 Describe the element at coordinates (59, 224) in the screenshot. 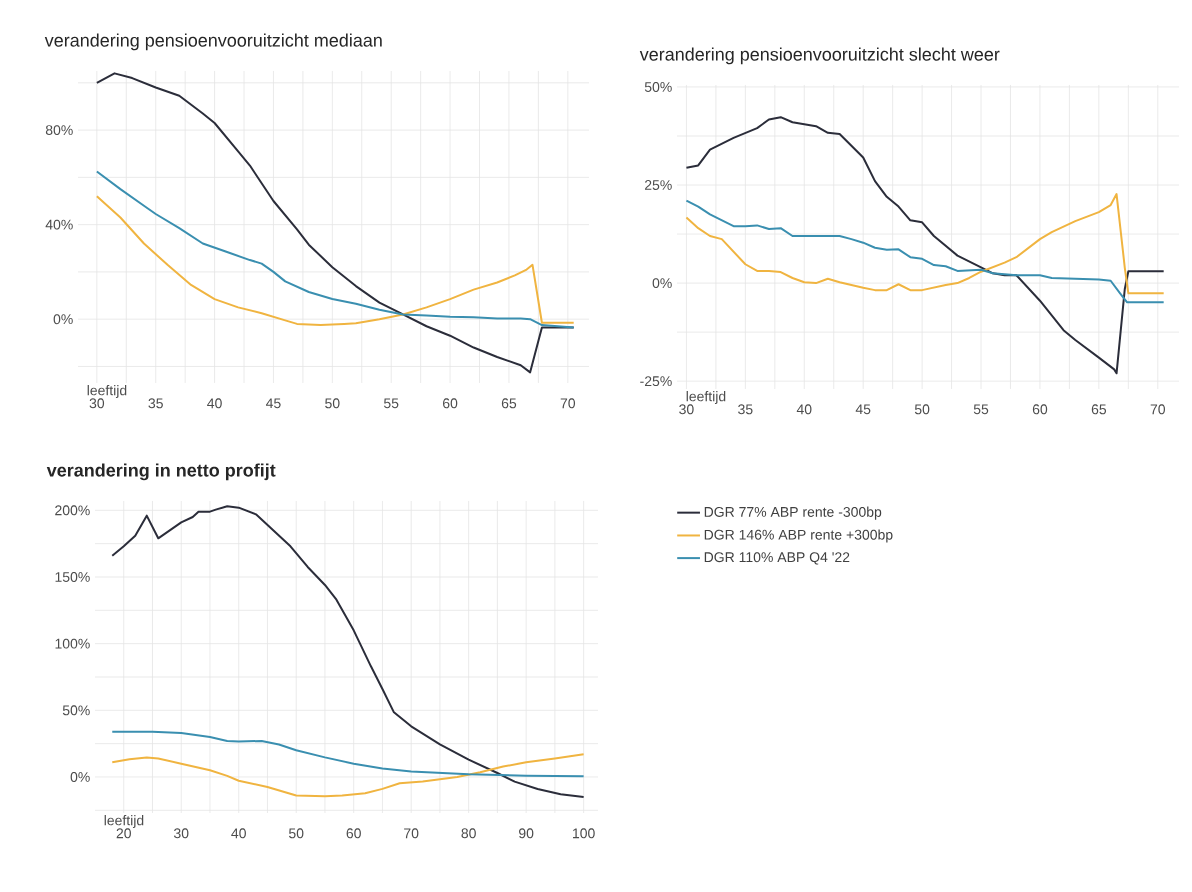

I see `y-tick-label: 40%` at that location.